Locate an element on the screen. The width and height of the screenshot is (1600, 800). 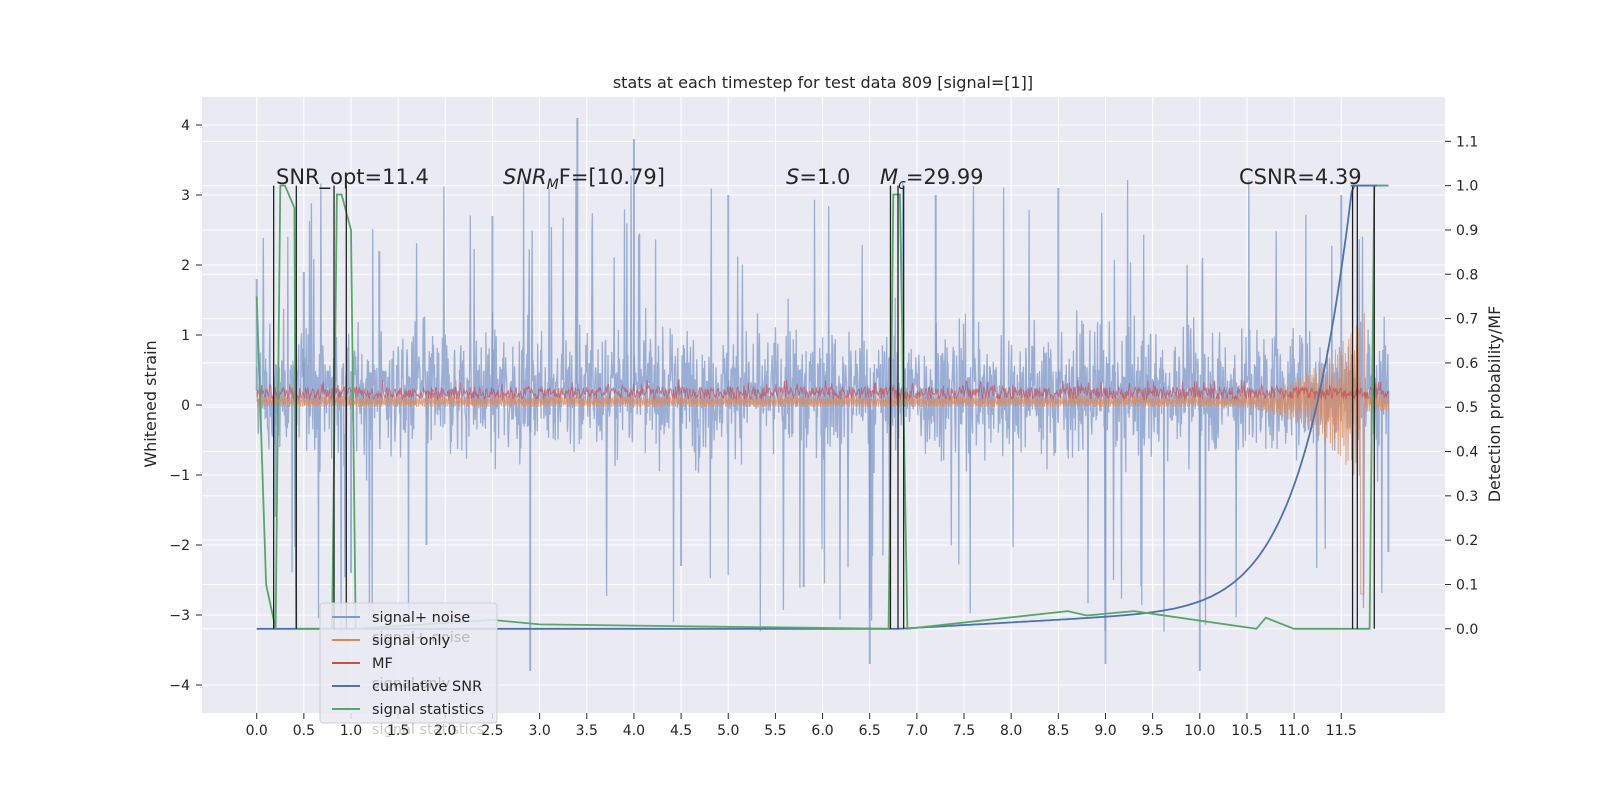
x-tick-label: 4.0 is located at coordinates (634, 731).